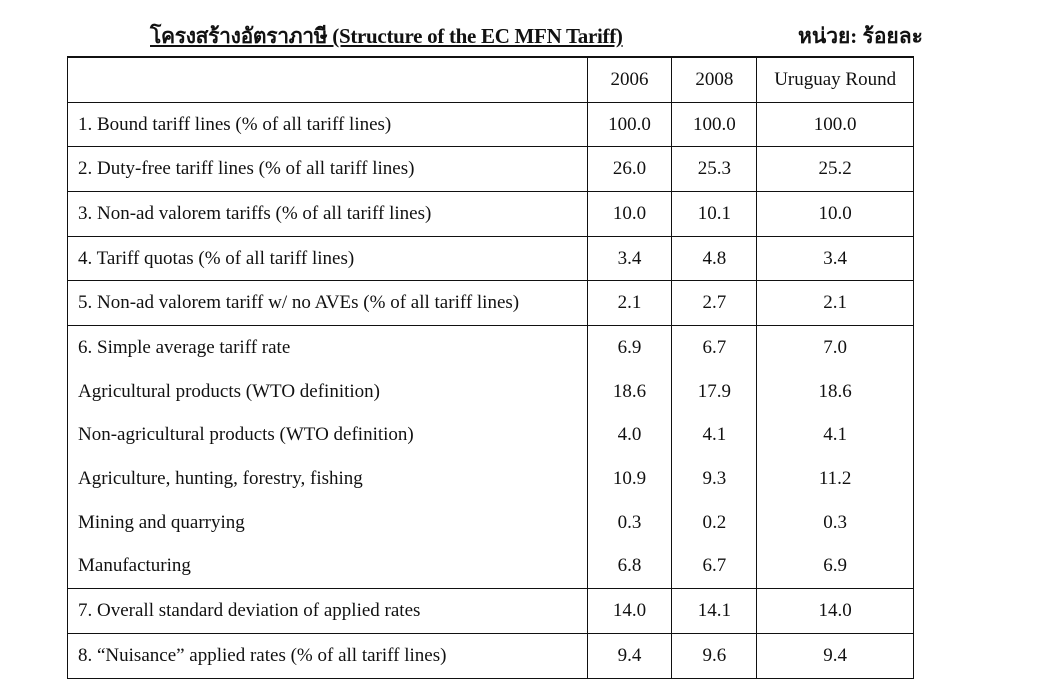 This screenshot has height=681, width=1062. Describe the element at coordinates (714, 79) in the screenshot. I see `header-cell-2008: 2008` at that location.